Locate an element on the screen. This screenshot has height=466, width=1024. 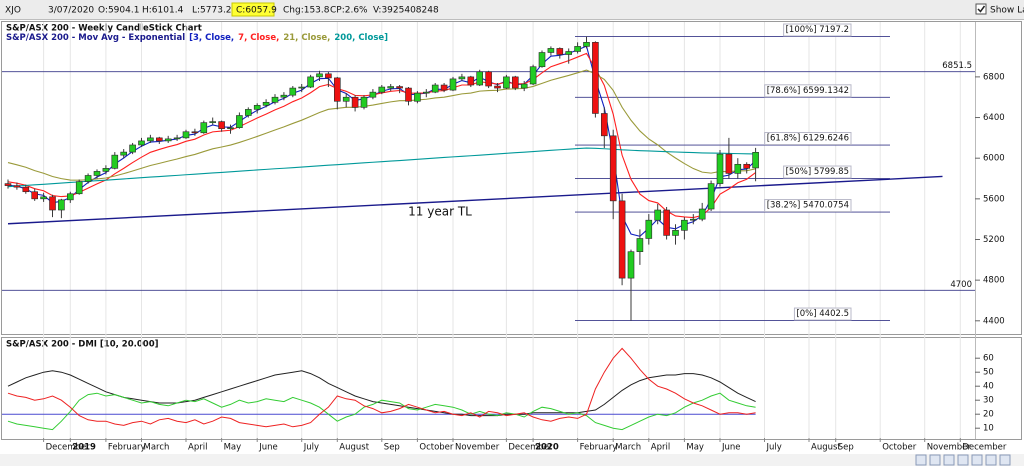
check-mark is located at coordinates (981, 9).